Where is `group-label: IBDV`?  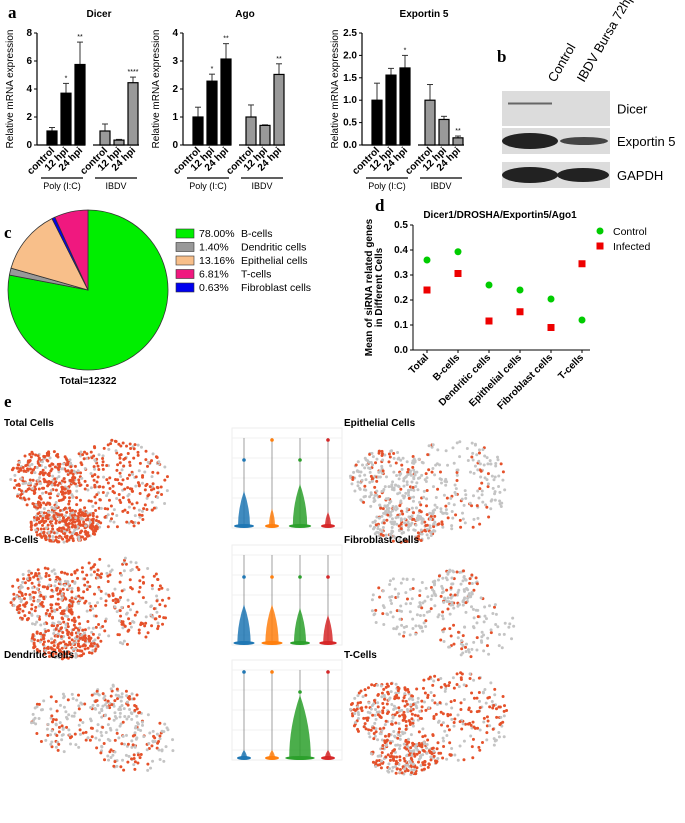 group-label: IBDV is located at coordinates (440, 186).